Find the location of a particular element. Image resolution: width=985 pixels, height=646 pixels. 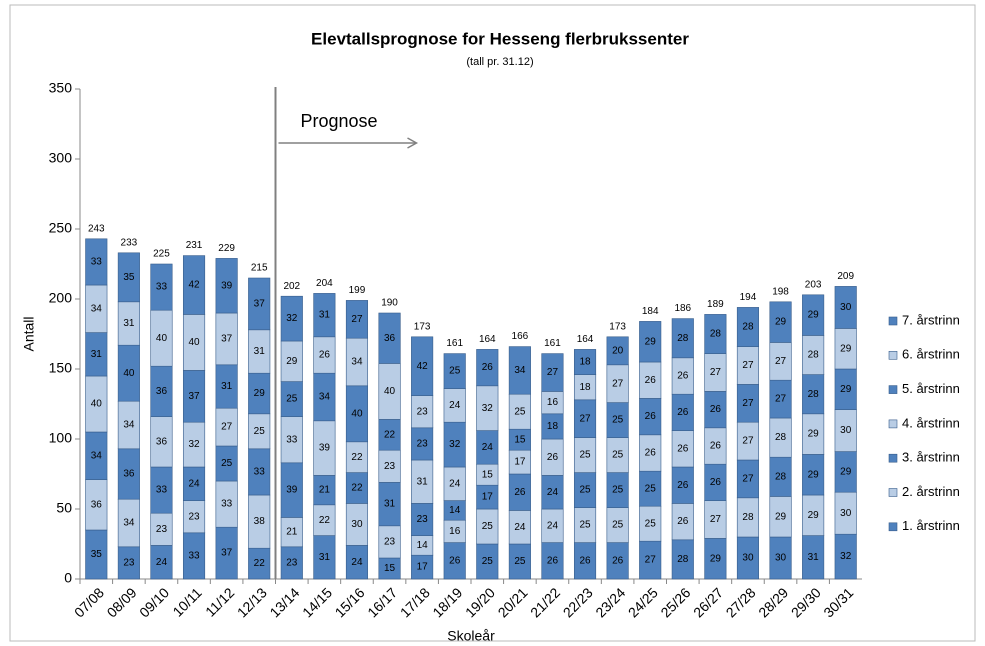

total-label: 225 is located at coordinates (161, 254).